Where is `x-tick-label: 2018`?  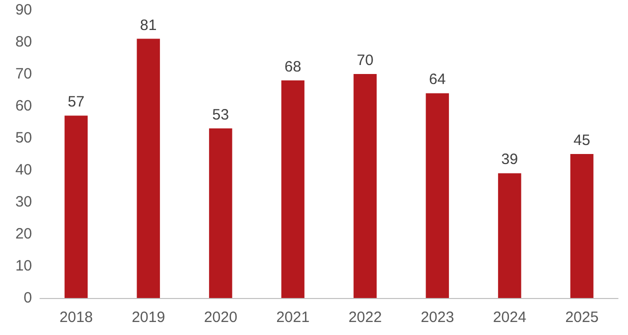
x-tick-label: 2018 is located at coordinates (76, 317).